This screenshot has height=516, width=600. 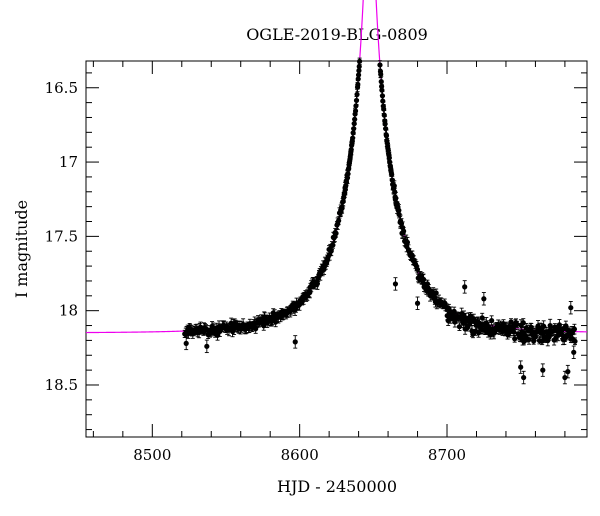 What do you see at coordinates (152, 455) in the screenshot?
I see `x-tick-label: 8500` at bounding box center [152, 455].